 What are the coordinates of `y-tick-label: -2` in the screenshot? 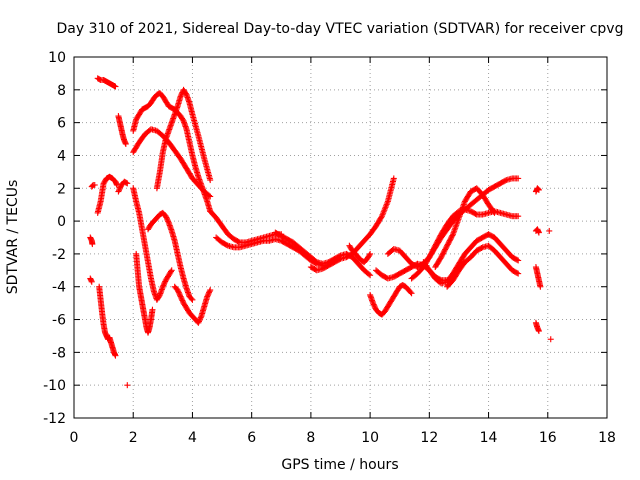 It's located at (59, 255).